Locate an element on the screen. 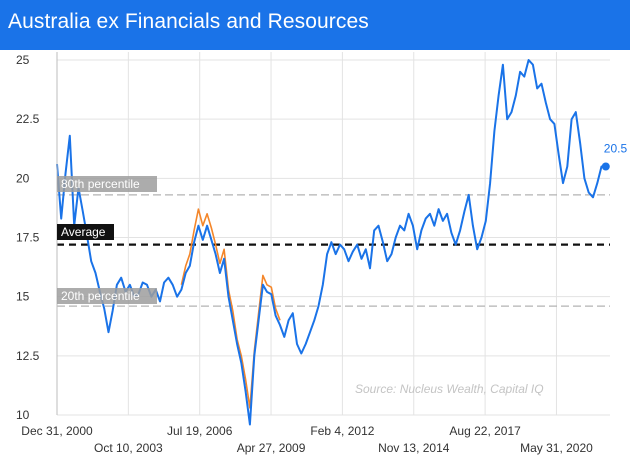  last-value-label: 20.5 is located at coordinates (616, 149).